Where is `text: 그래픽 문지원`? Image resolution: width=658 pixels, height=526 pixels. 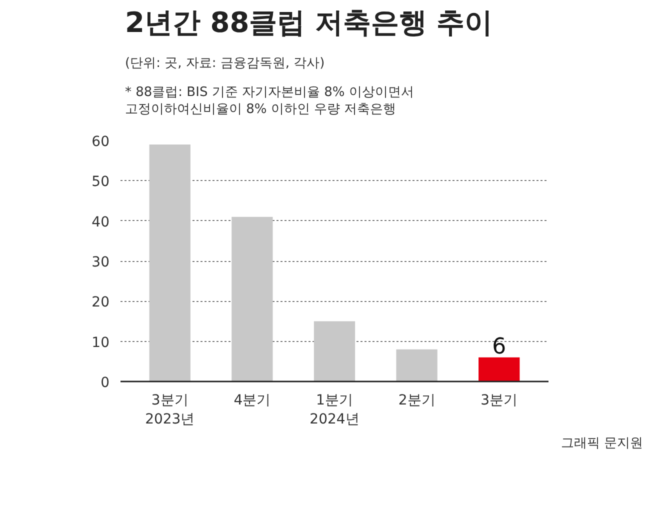
text: 그래픽 문지원 is located at coordinates (601, 444).